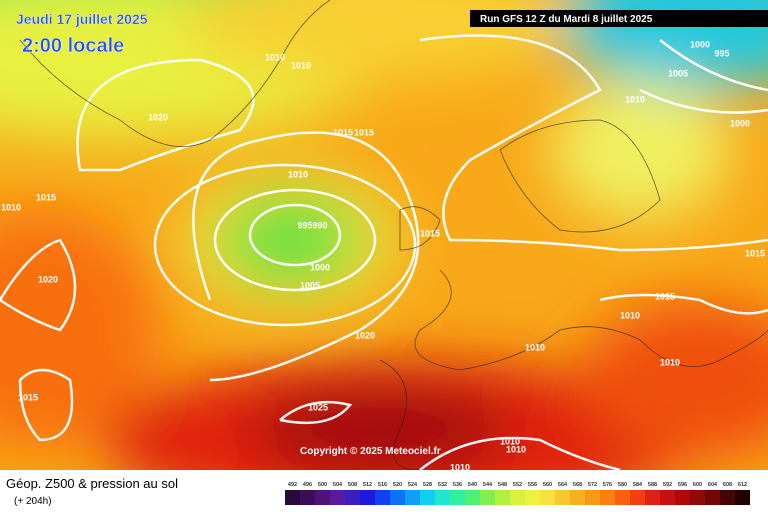 The height and width of the screenshot is (512, 768). What do you see at coordinates (742, 485) in the screenshot?
I see `scale-label: 612` at bounding box center [742, 485].